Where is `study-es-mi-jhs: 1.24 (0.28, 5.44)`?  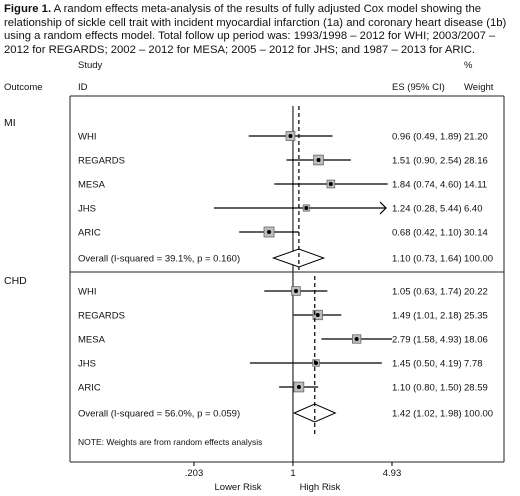 study-es-mi-jhs: 1.24 (0.28, 5.44) is located at coordinates (427, 209).